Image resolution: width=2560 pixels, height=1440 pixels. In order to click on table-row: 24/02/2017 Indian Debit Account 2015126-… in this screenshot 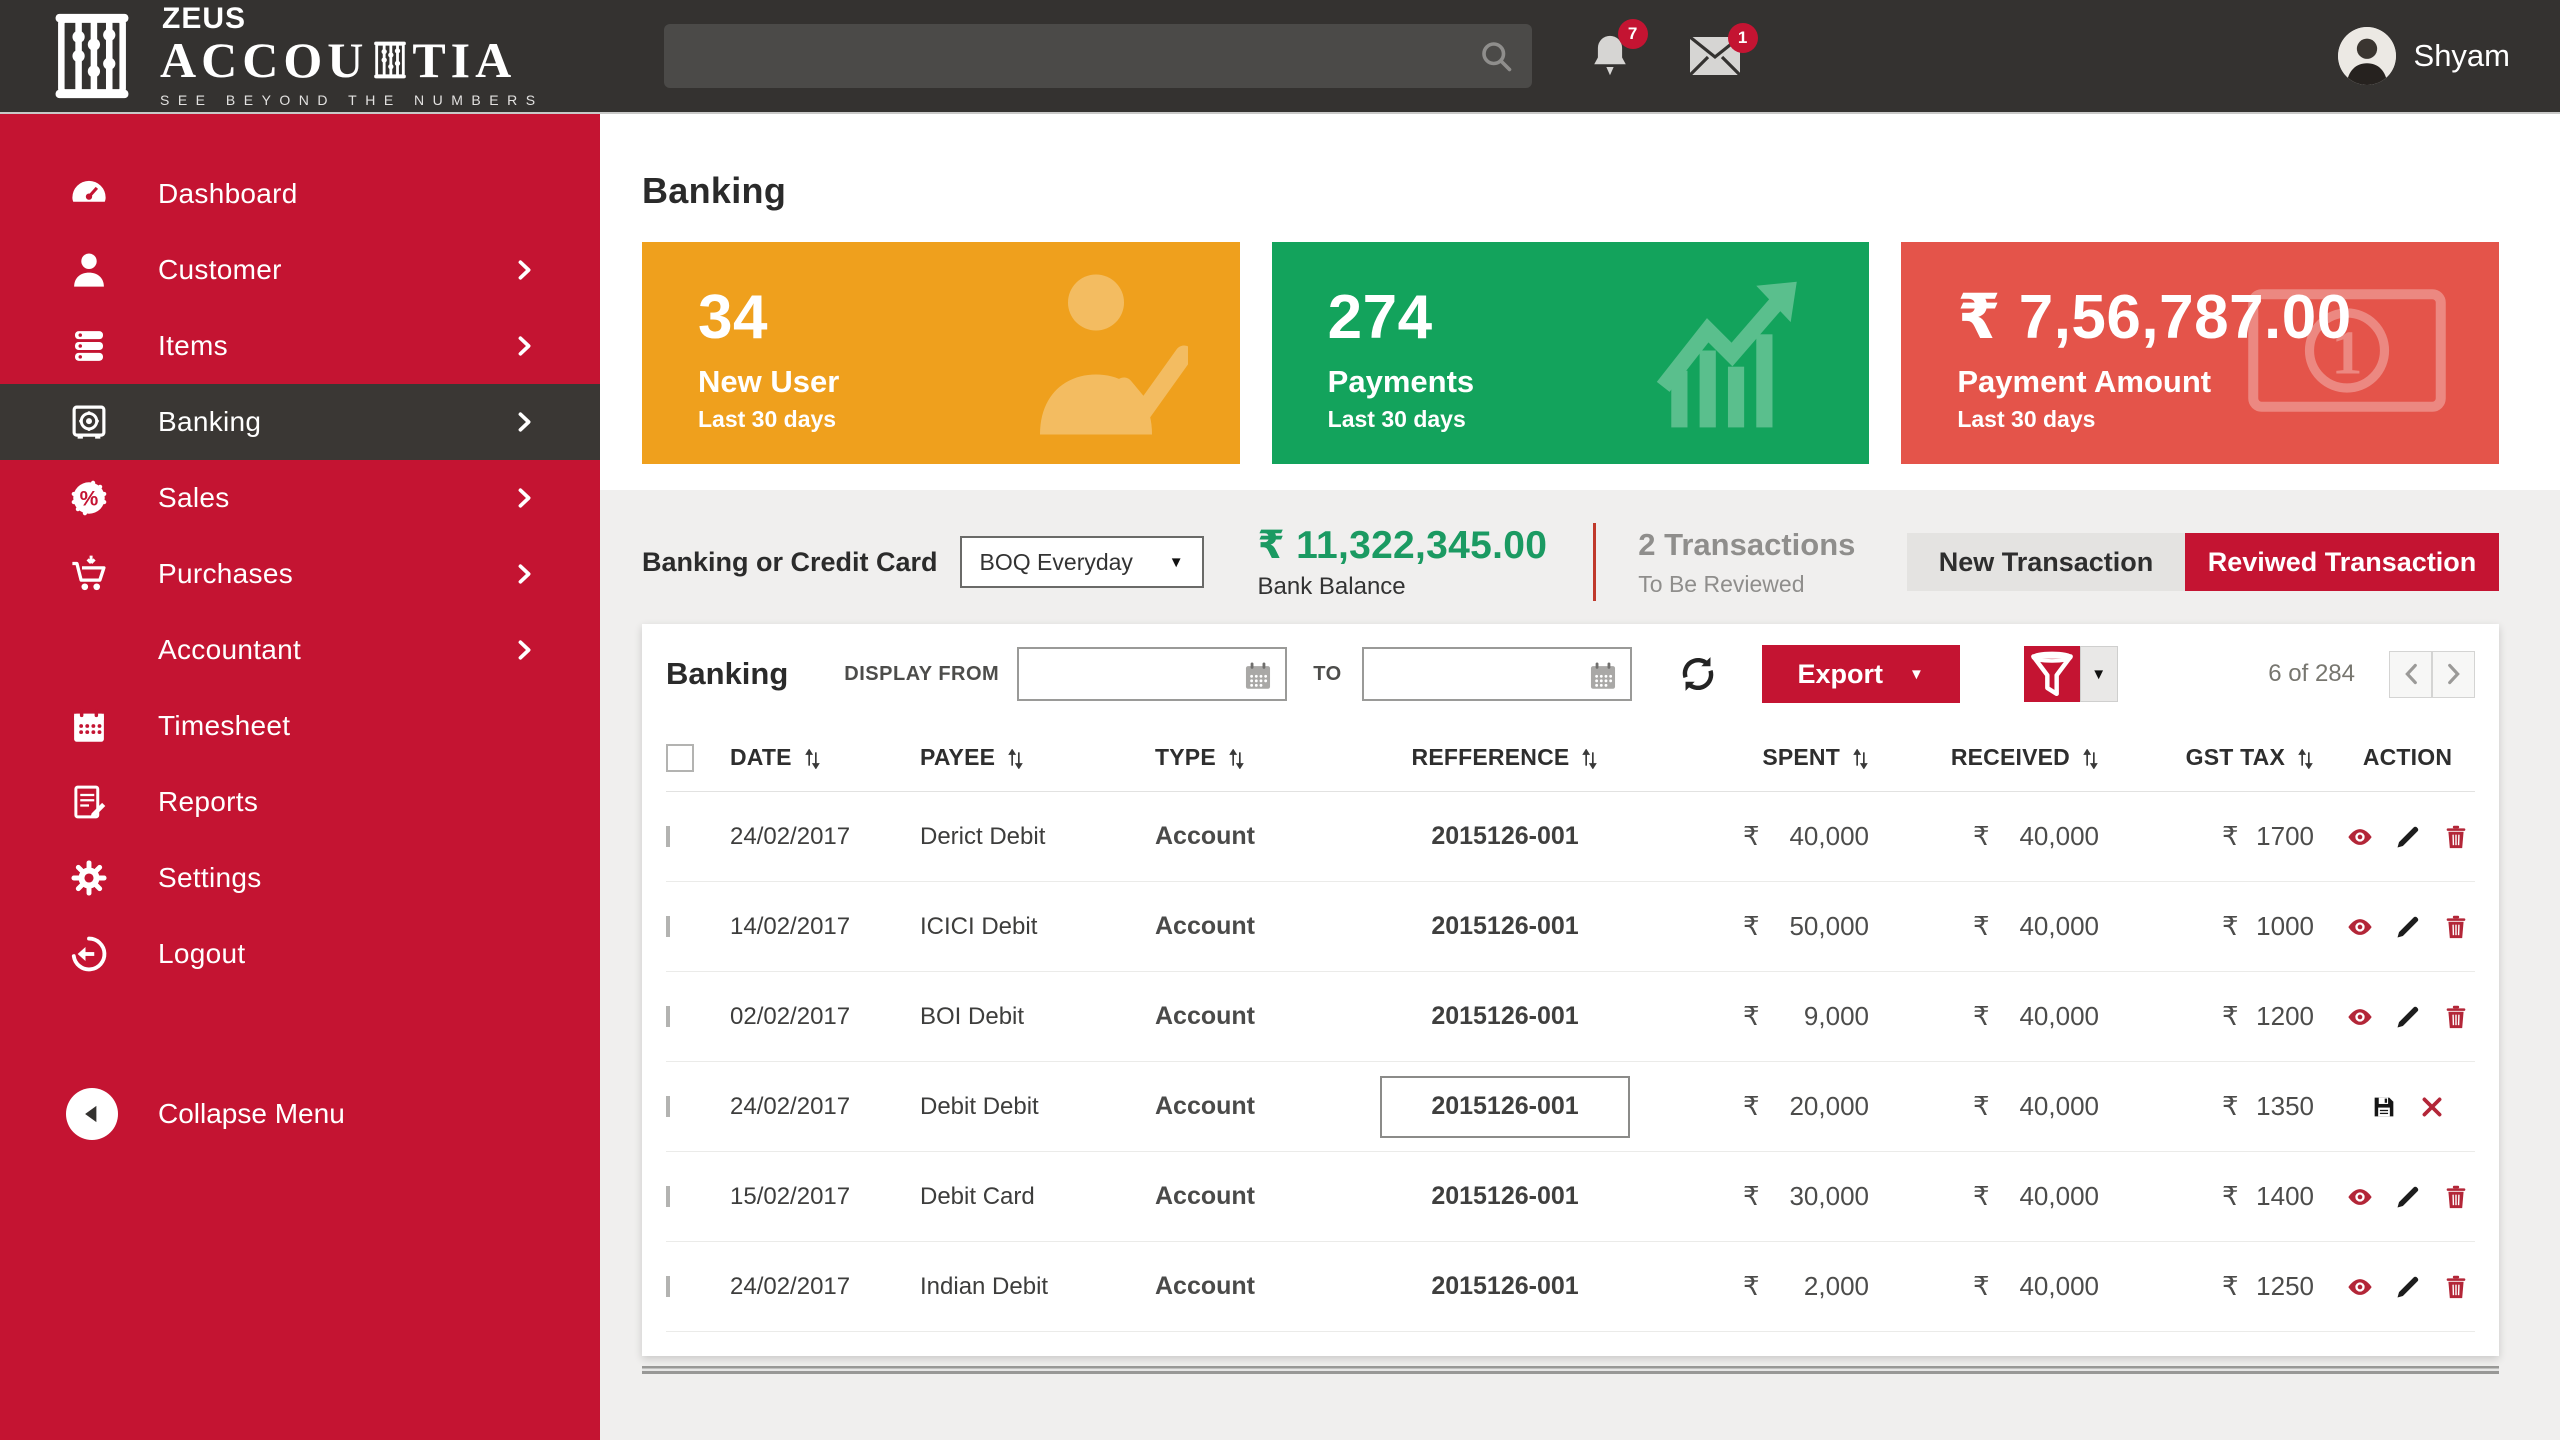, I will do `click(1570, 1287)`.